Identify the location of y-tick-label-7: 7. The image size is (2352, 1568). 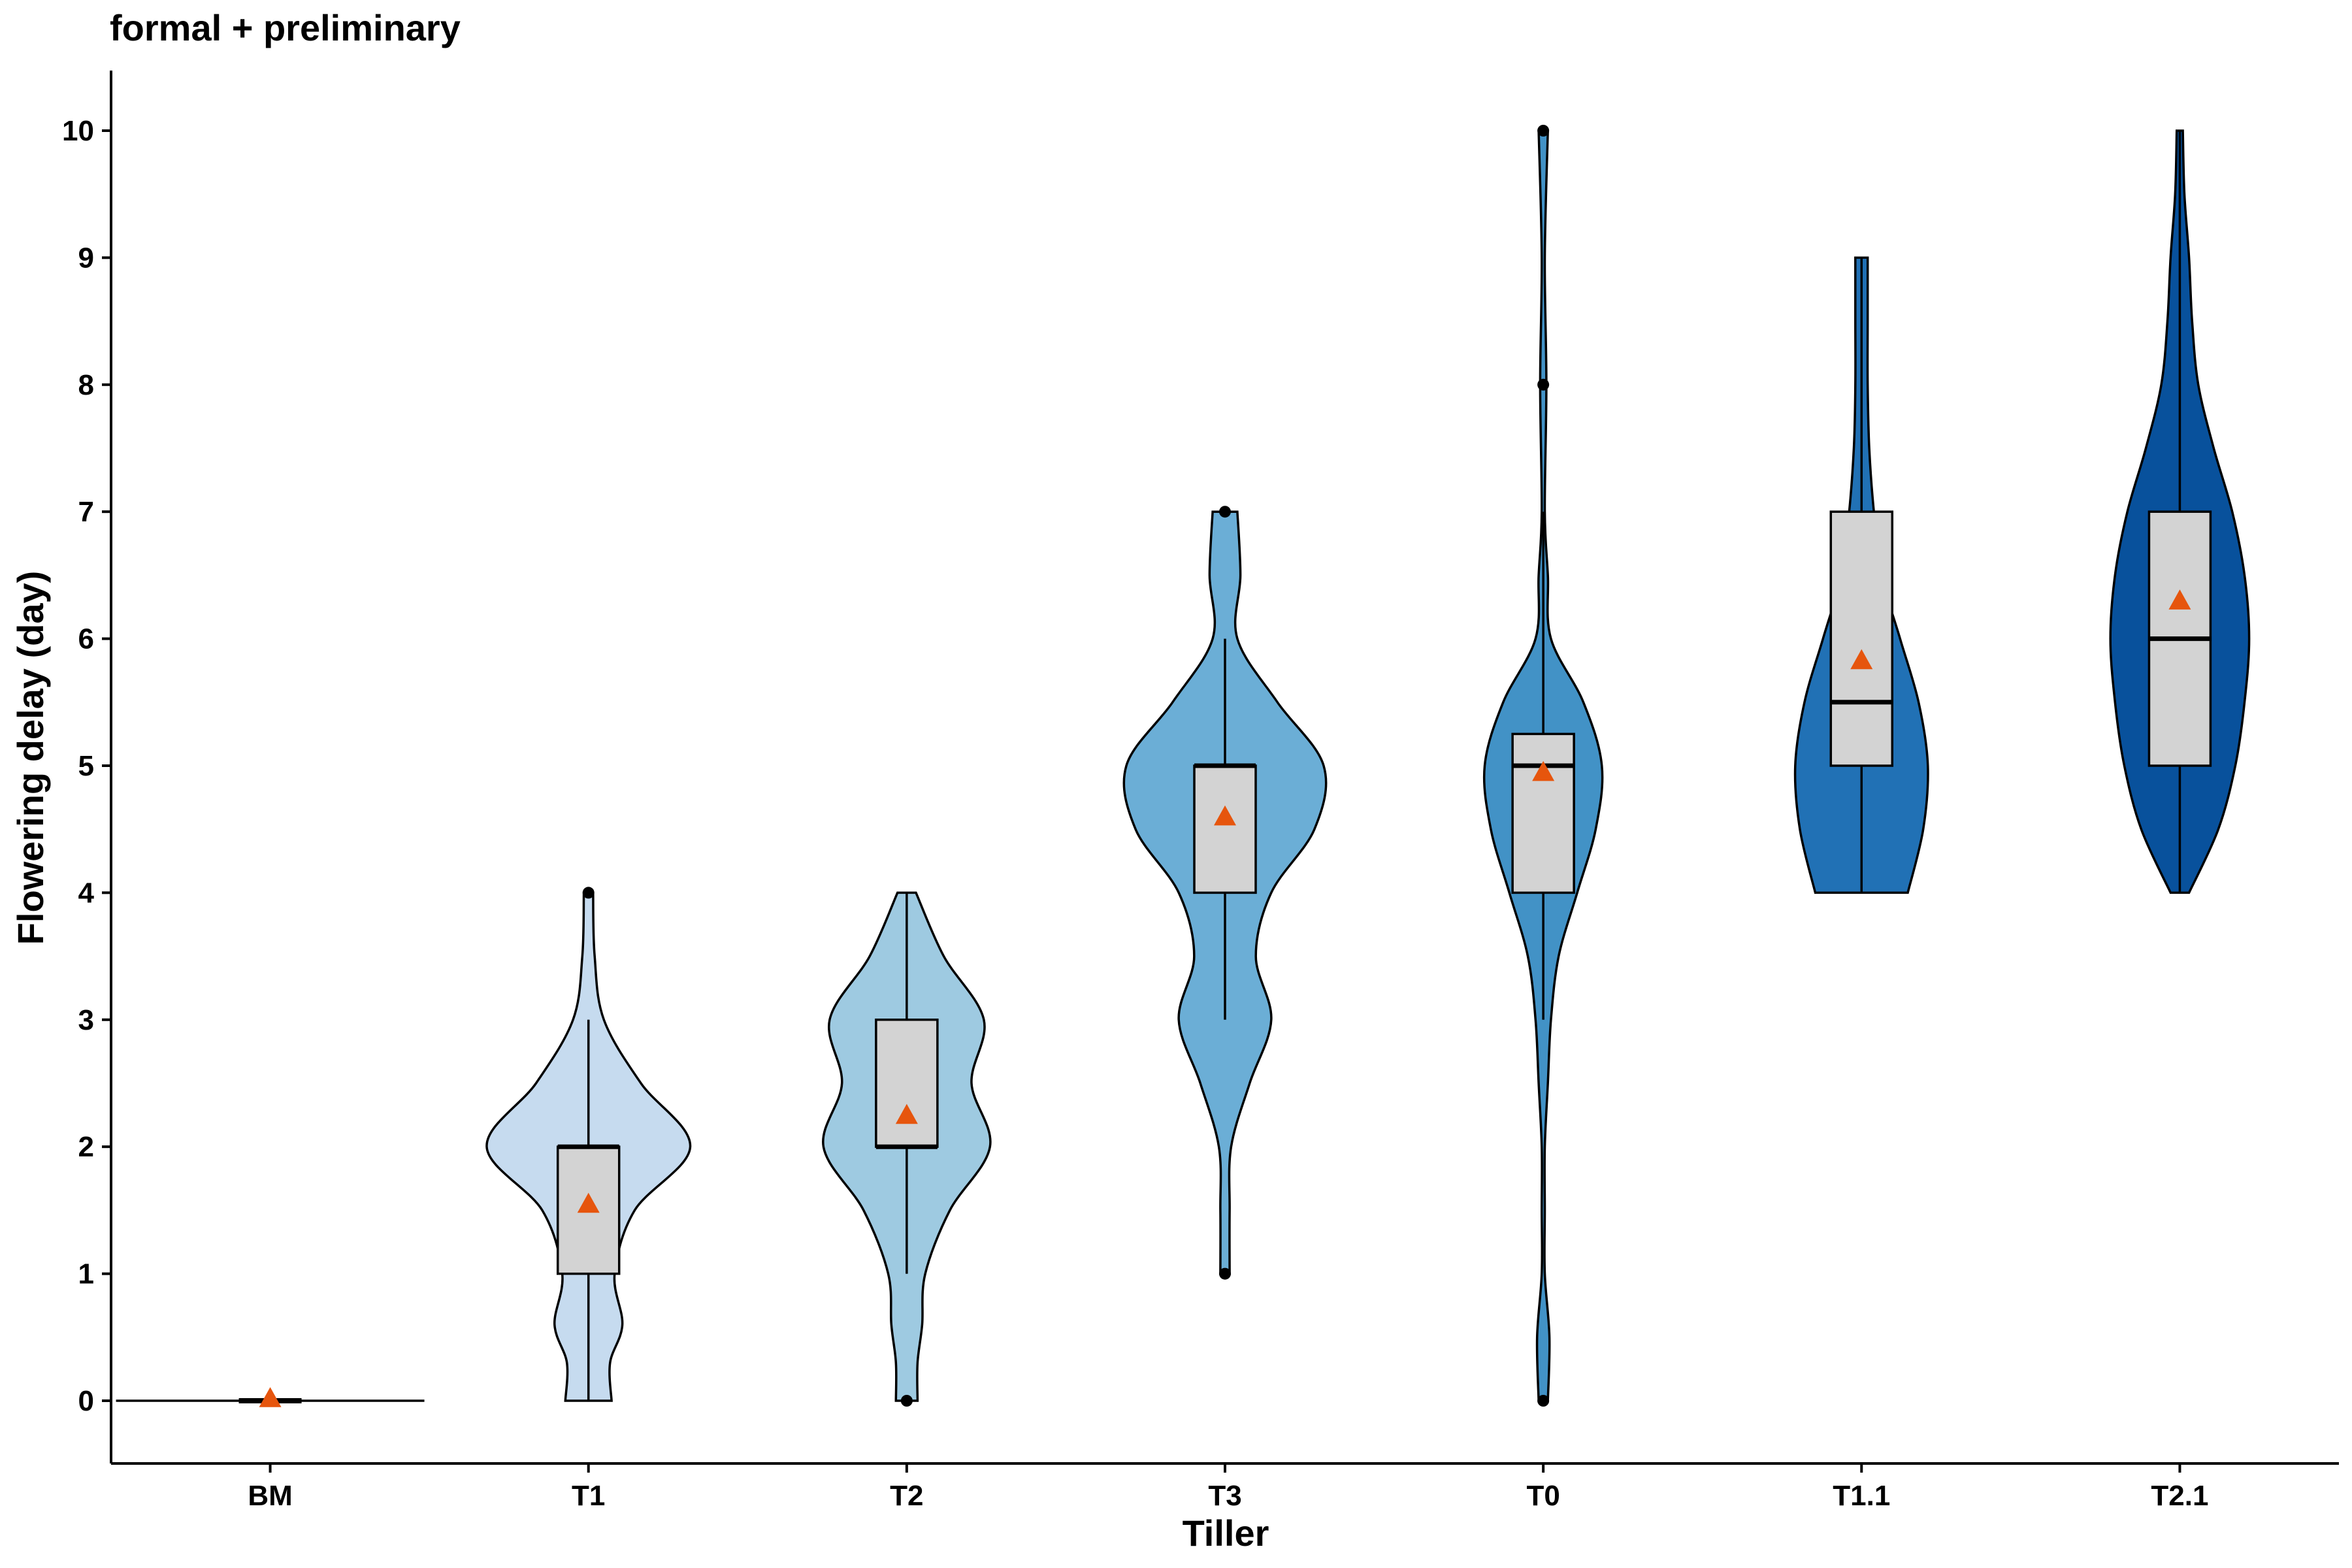
(86, 512).